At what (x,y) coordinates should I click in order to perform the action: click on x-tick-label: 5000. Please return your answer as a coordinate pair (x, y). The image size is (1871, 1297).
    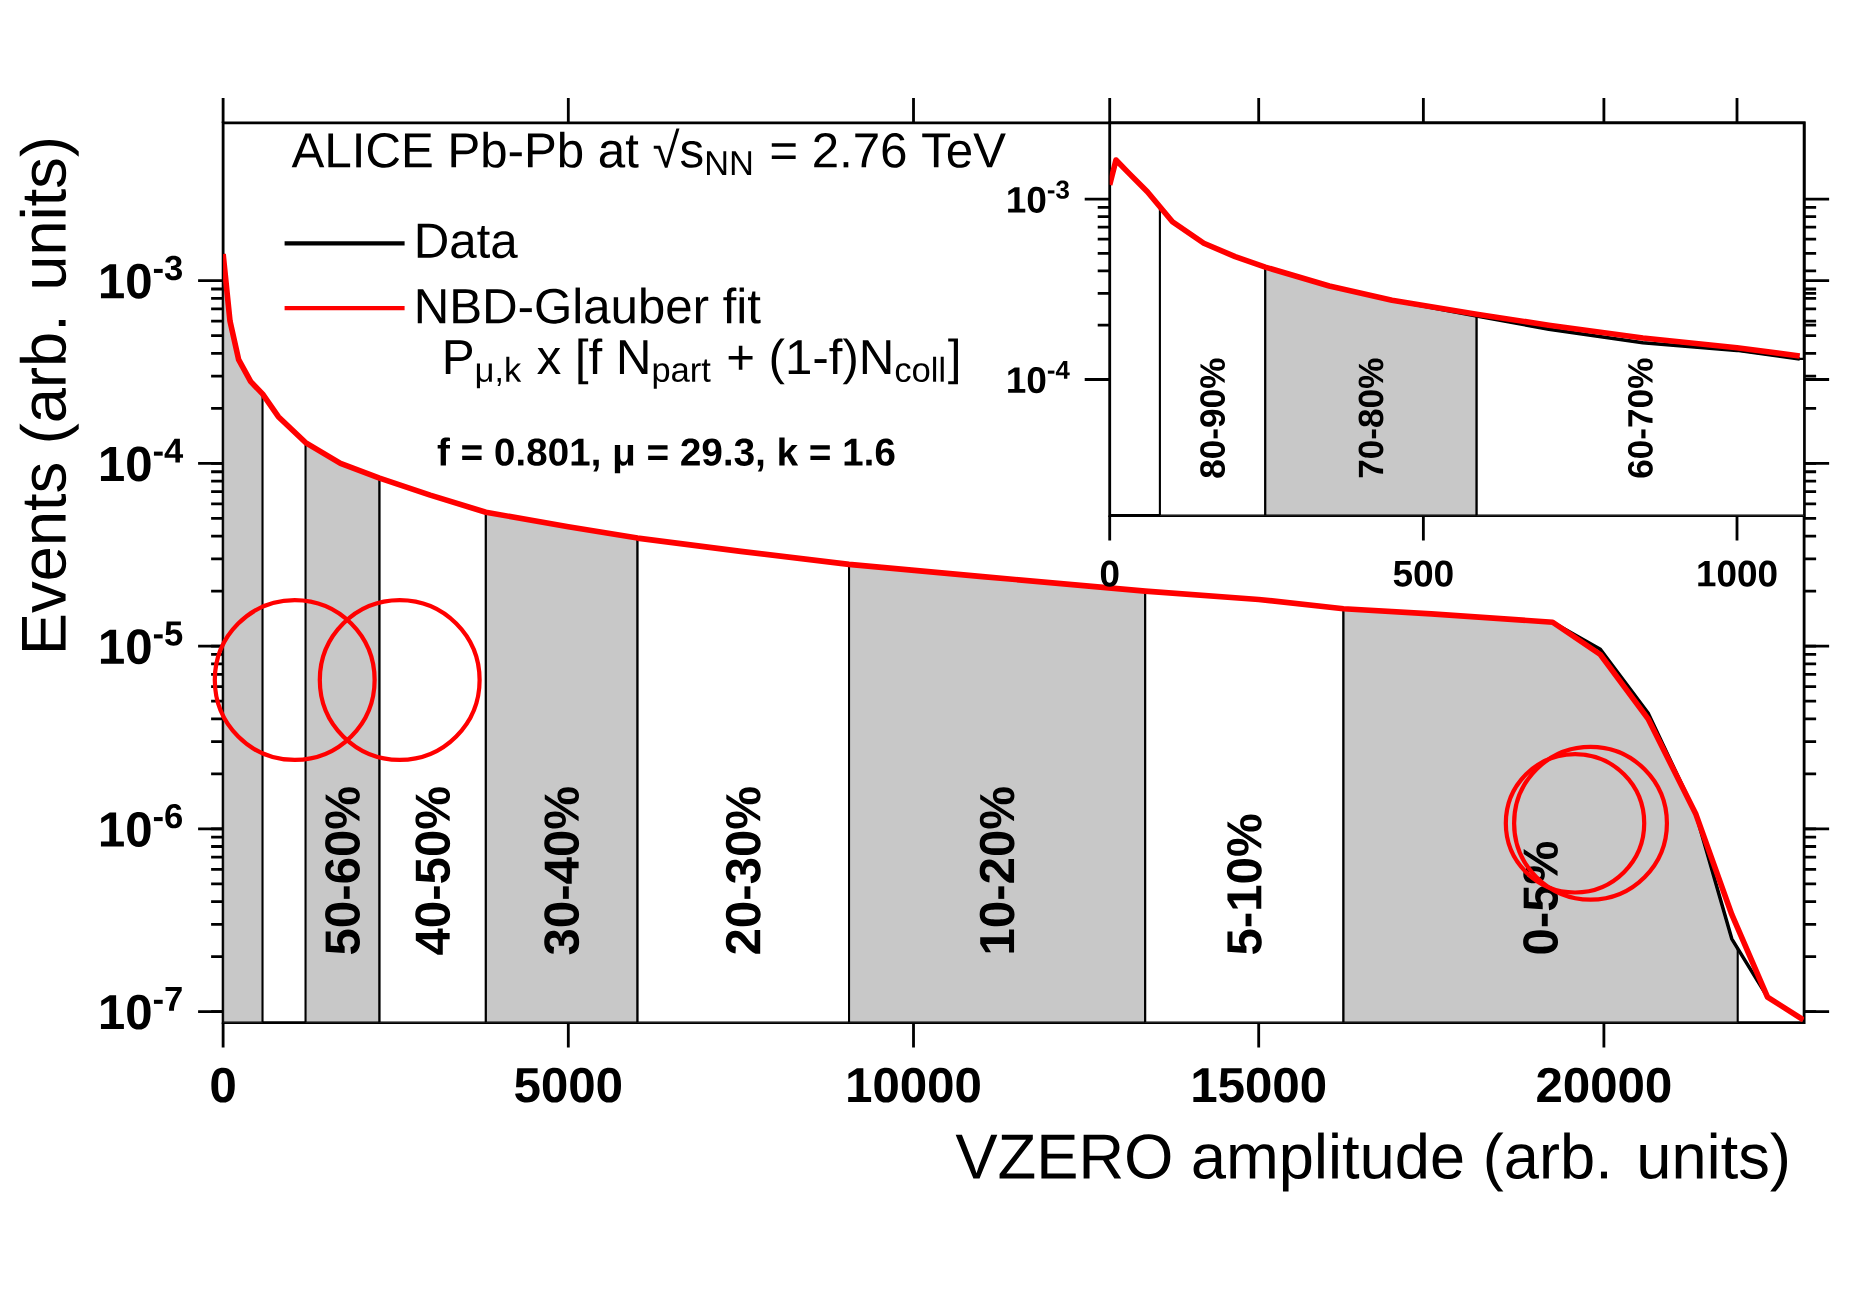
    Looking at the image, I should click on (568, 1085).